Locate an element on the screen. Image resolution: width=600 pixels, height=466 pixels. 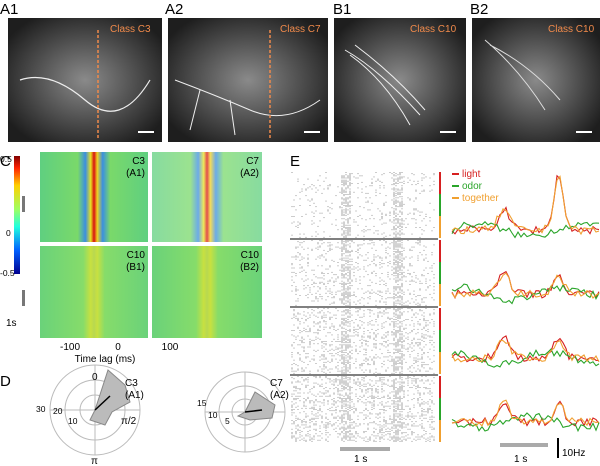
map-label: (A1) is located at coordinates (135, 173).